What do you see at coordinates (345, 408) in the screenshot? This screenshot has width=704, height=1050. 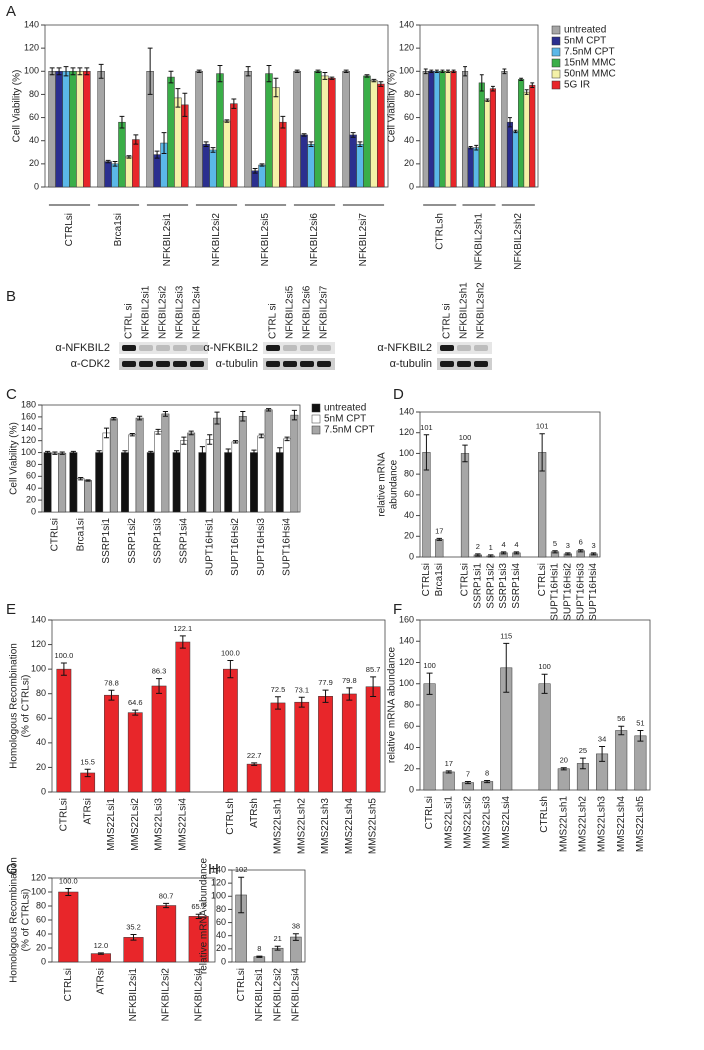 I see `legend-label: untreated` at bounding box center [345, 408].